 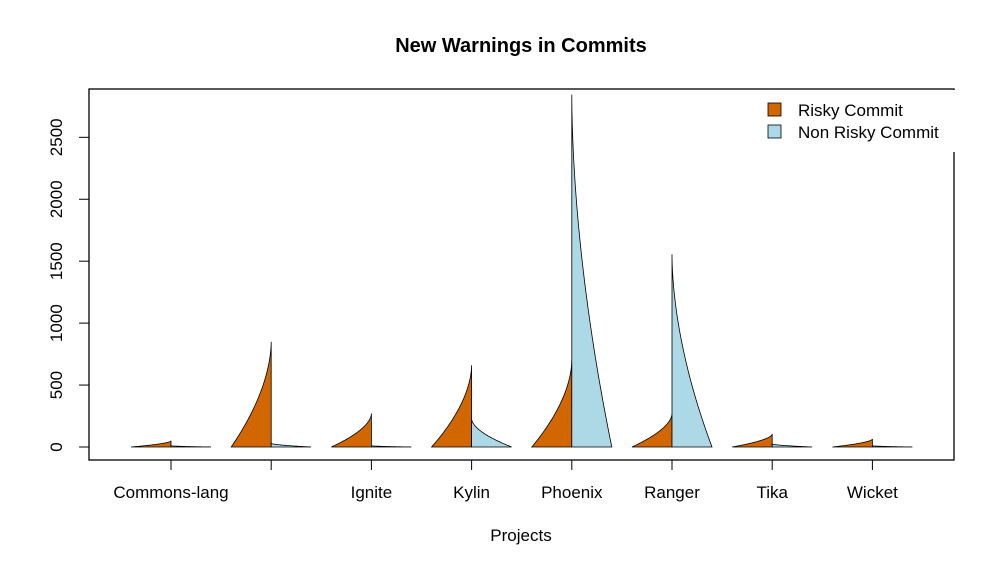 I want to click on y-tick-label: 0, so click(x=56, y=446).